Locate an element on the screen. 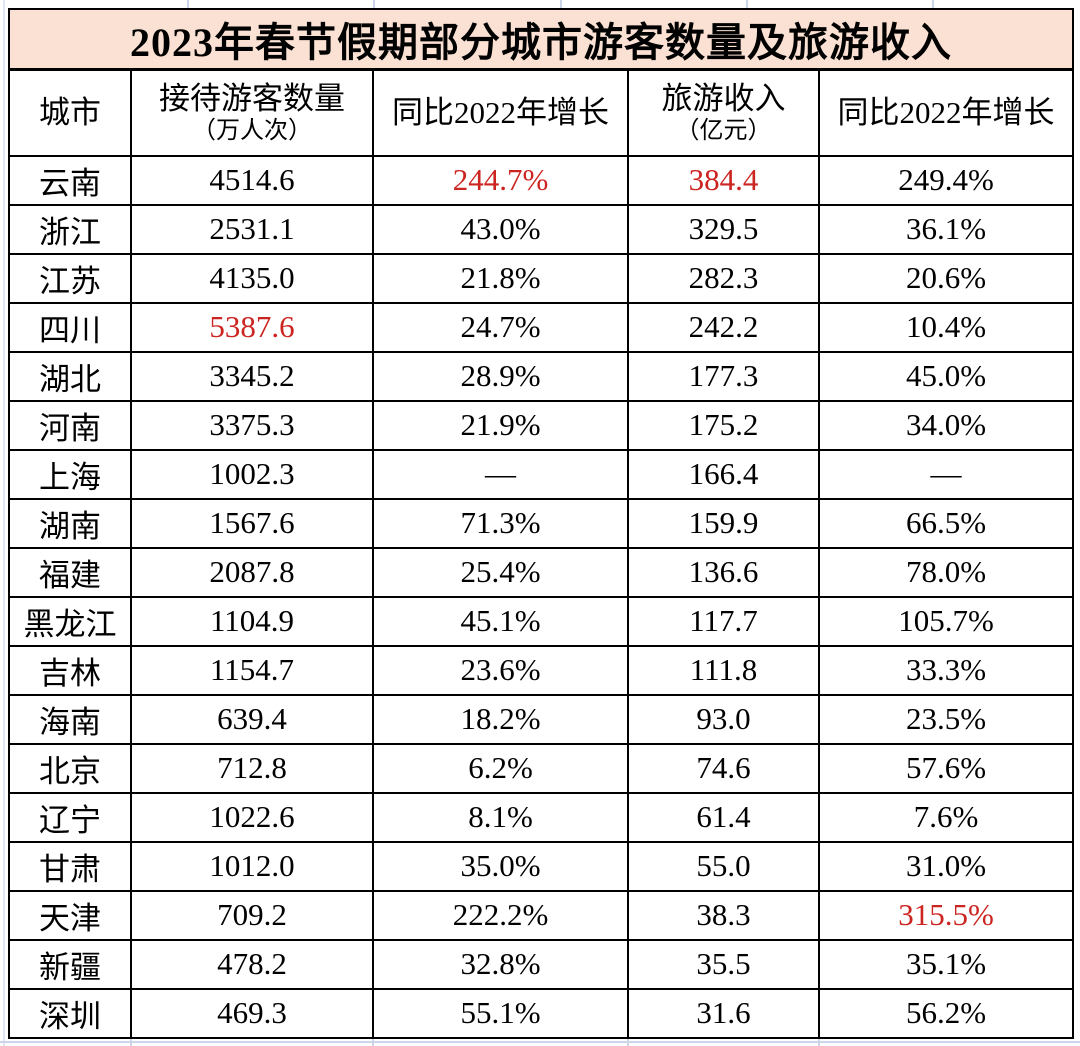 The height and width of the screenshot is (1046, 1080). visitors-cell: 639.4 is located at coordinates (252, 719).